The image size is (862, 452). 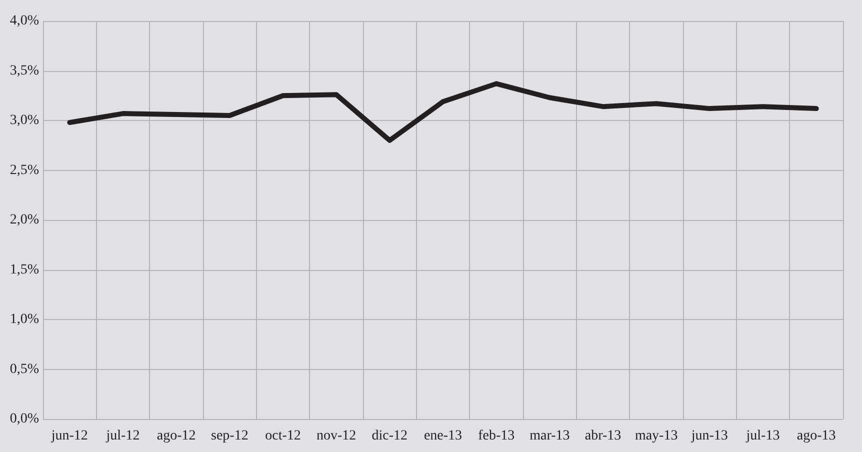 What do you see at coordinates (25, 319) in the screenshot?
I see `y-tick-label: 1,0%` at bounding box center [25, 319].